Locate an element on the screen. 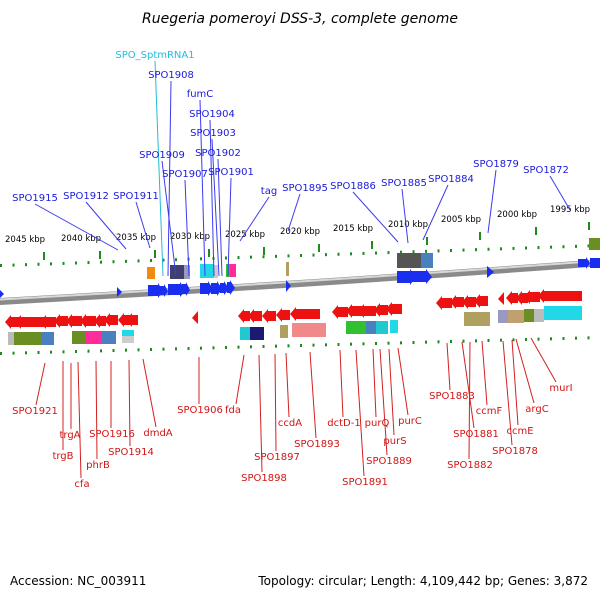 Image resolution: width=600 pixels, height=600 pixels. gene-label: ccmF is located at coordinates (489, 411).